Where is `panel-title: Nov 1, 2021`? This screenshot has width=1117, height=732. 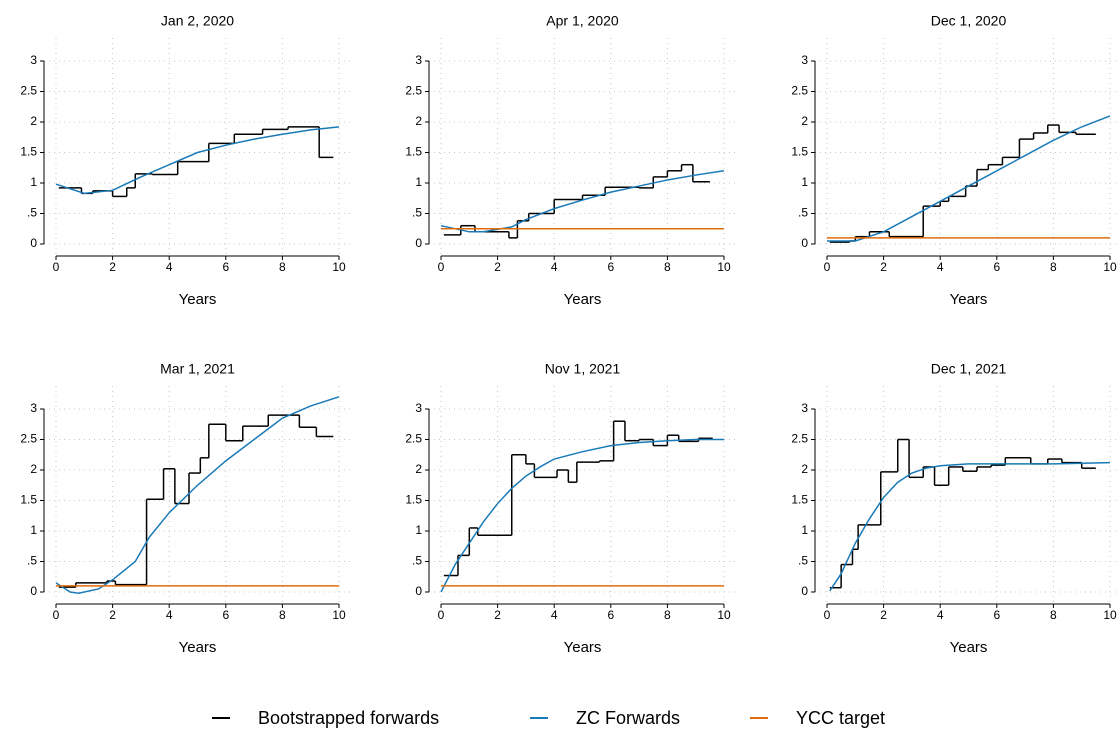 panel-title: Nov 1, 2021 is located at coordinates (583, 369).